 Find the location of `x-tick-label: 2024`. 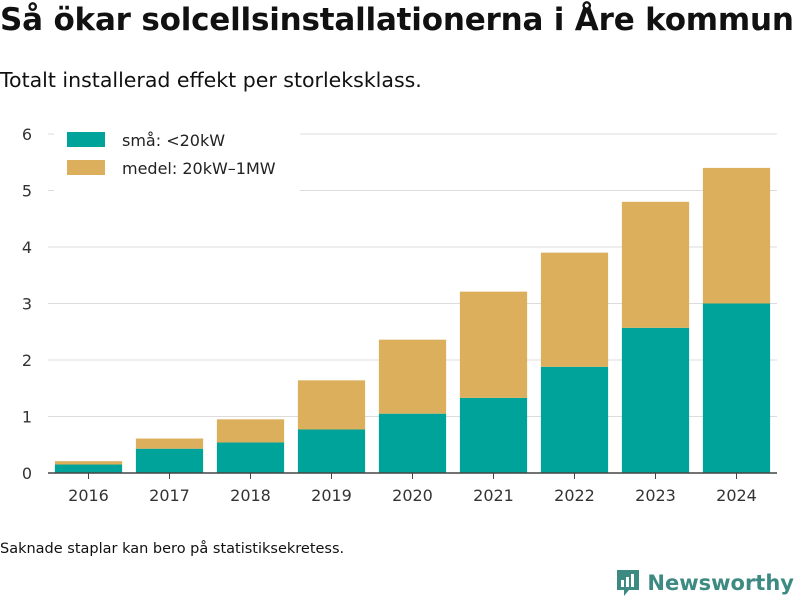

x-tick-label: 2024 is located at coordinates (736, 495).